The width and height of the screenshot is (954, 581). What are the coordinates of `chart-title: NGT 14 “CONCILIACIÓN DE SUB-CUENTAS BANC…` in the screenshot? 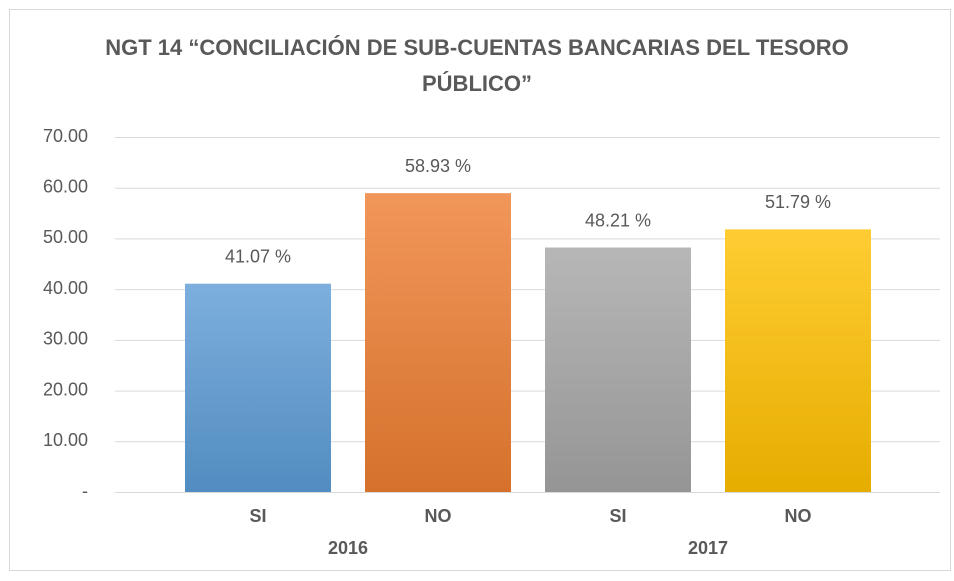 It's located at (477, 65).